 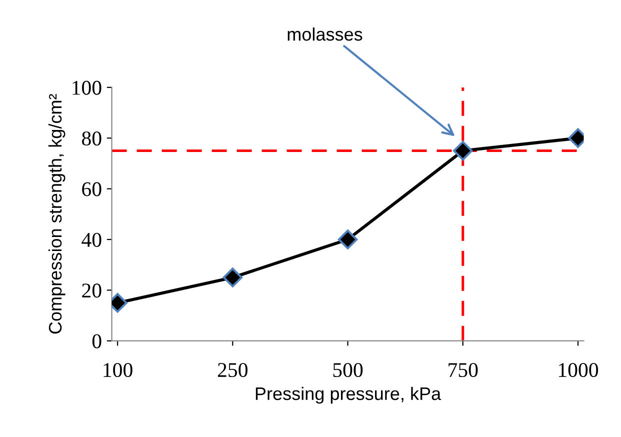 I want to click on x-tick-label: 1000, so click(x=578, y=370).